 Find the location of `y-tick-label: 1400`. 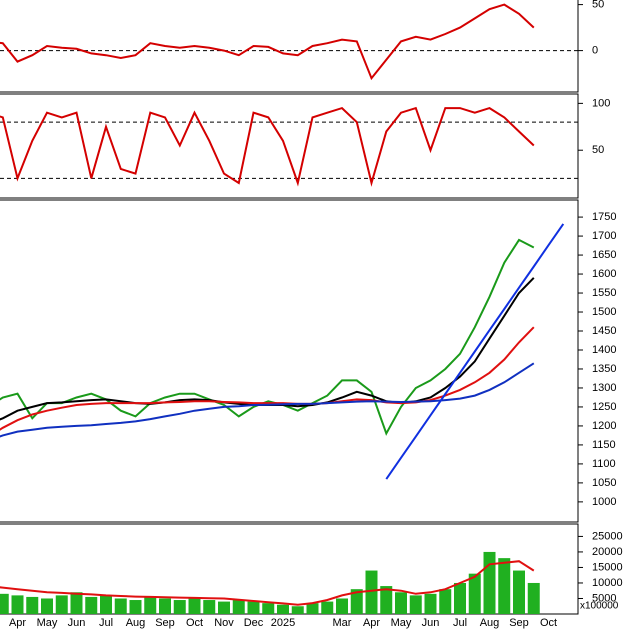

y-tick-label: 1400 is located at coordinates (604, 350).